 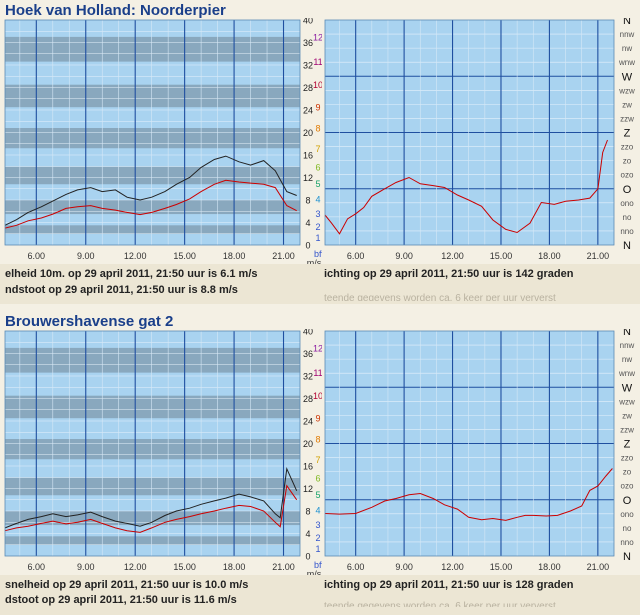 What do you see at coordinates (317, 184) in the screenshot?
I see `bft-tick-label: 5` at bounding box center [317, 184].